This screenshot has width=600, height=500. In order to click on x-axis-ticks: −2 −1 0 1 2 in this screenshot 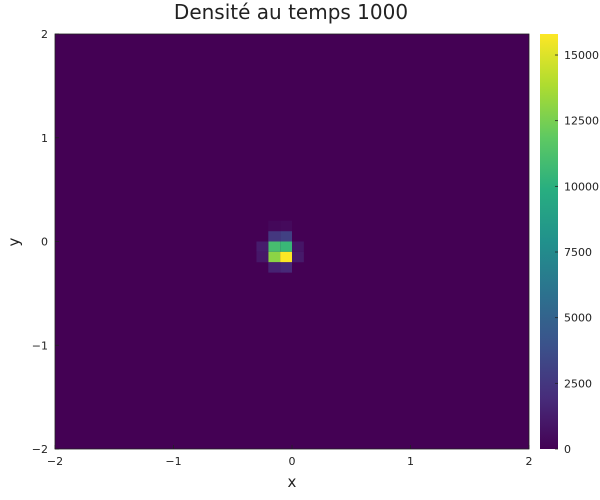, I will do `click(290, 456)`.